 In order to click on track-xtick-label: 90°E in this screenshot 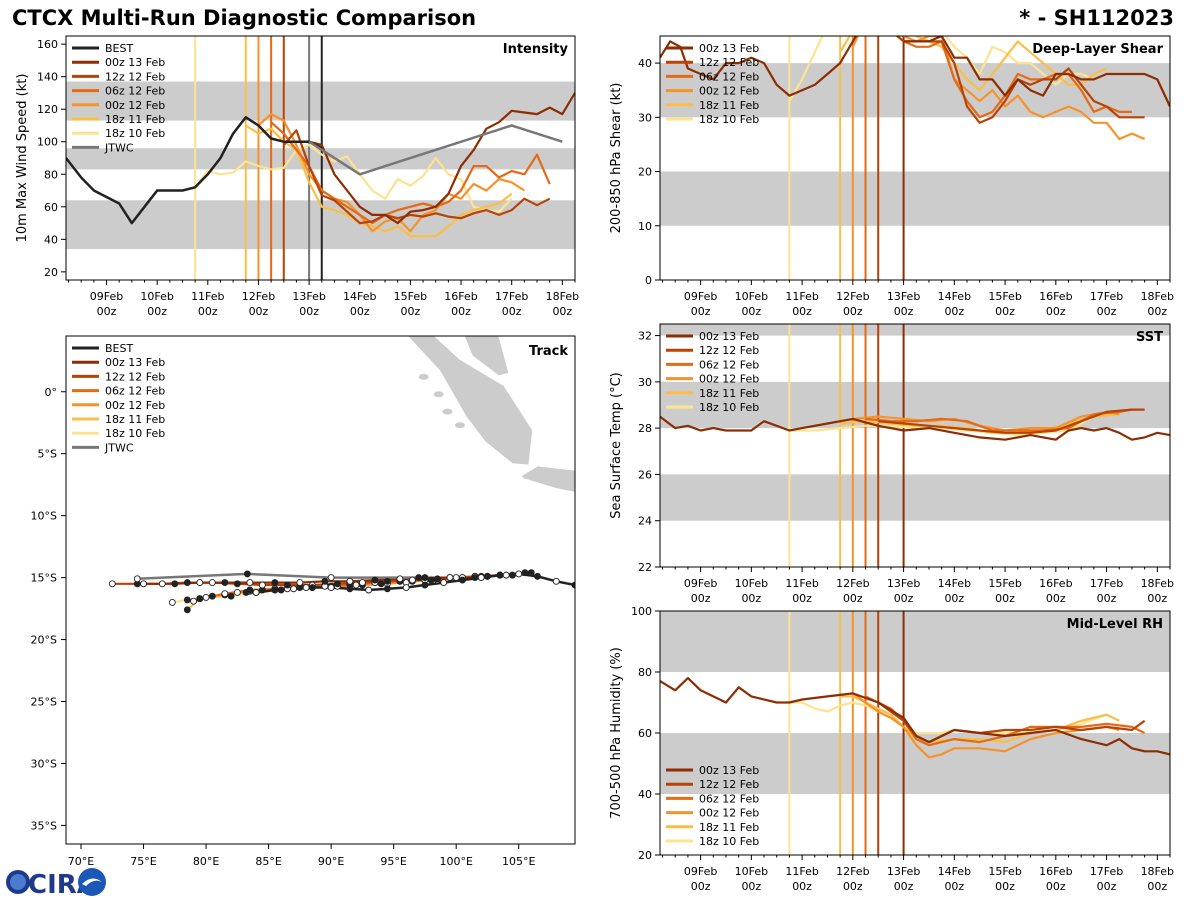, I will do `click(331, 861)`.